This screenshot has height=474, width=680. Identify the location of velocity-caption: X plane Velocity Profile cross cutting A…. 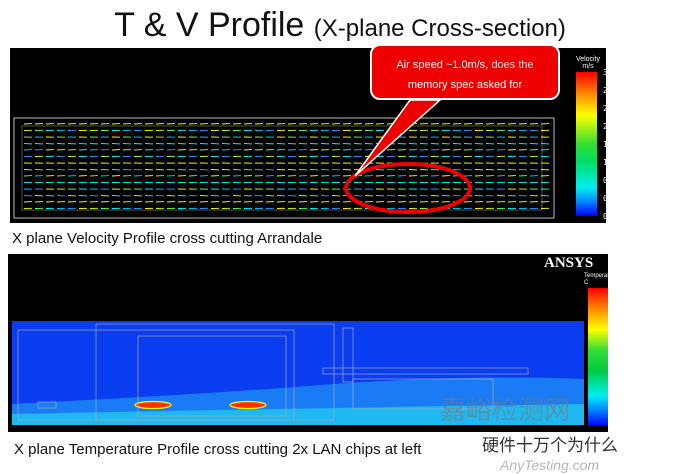
(167, 238).